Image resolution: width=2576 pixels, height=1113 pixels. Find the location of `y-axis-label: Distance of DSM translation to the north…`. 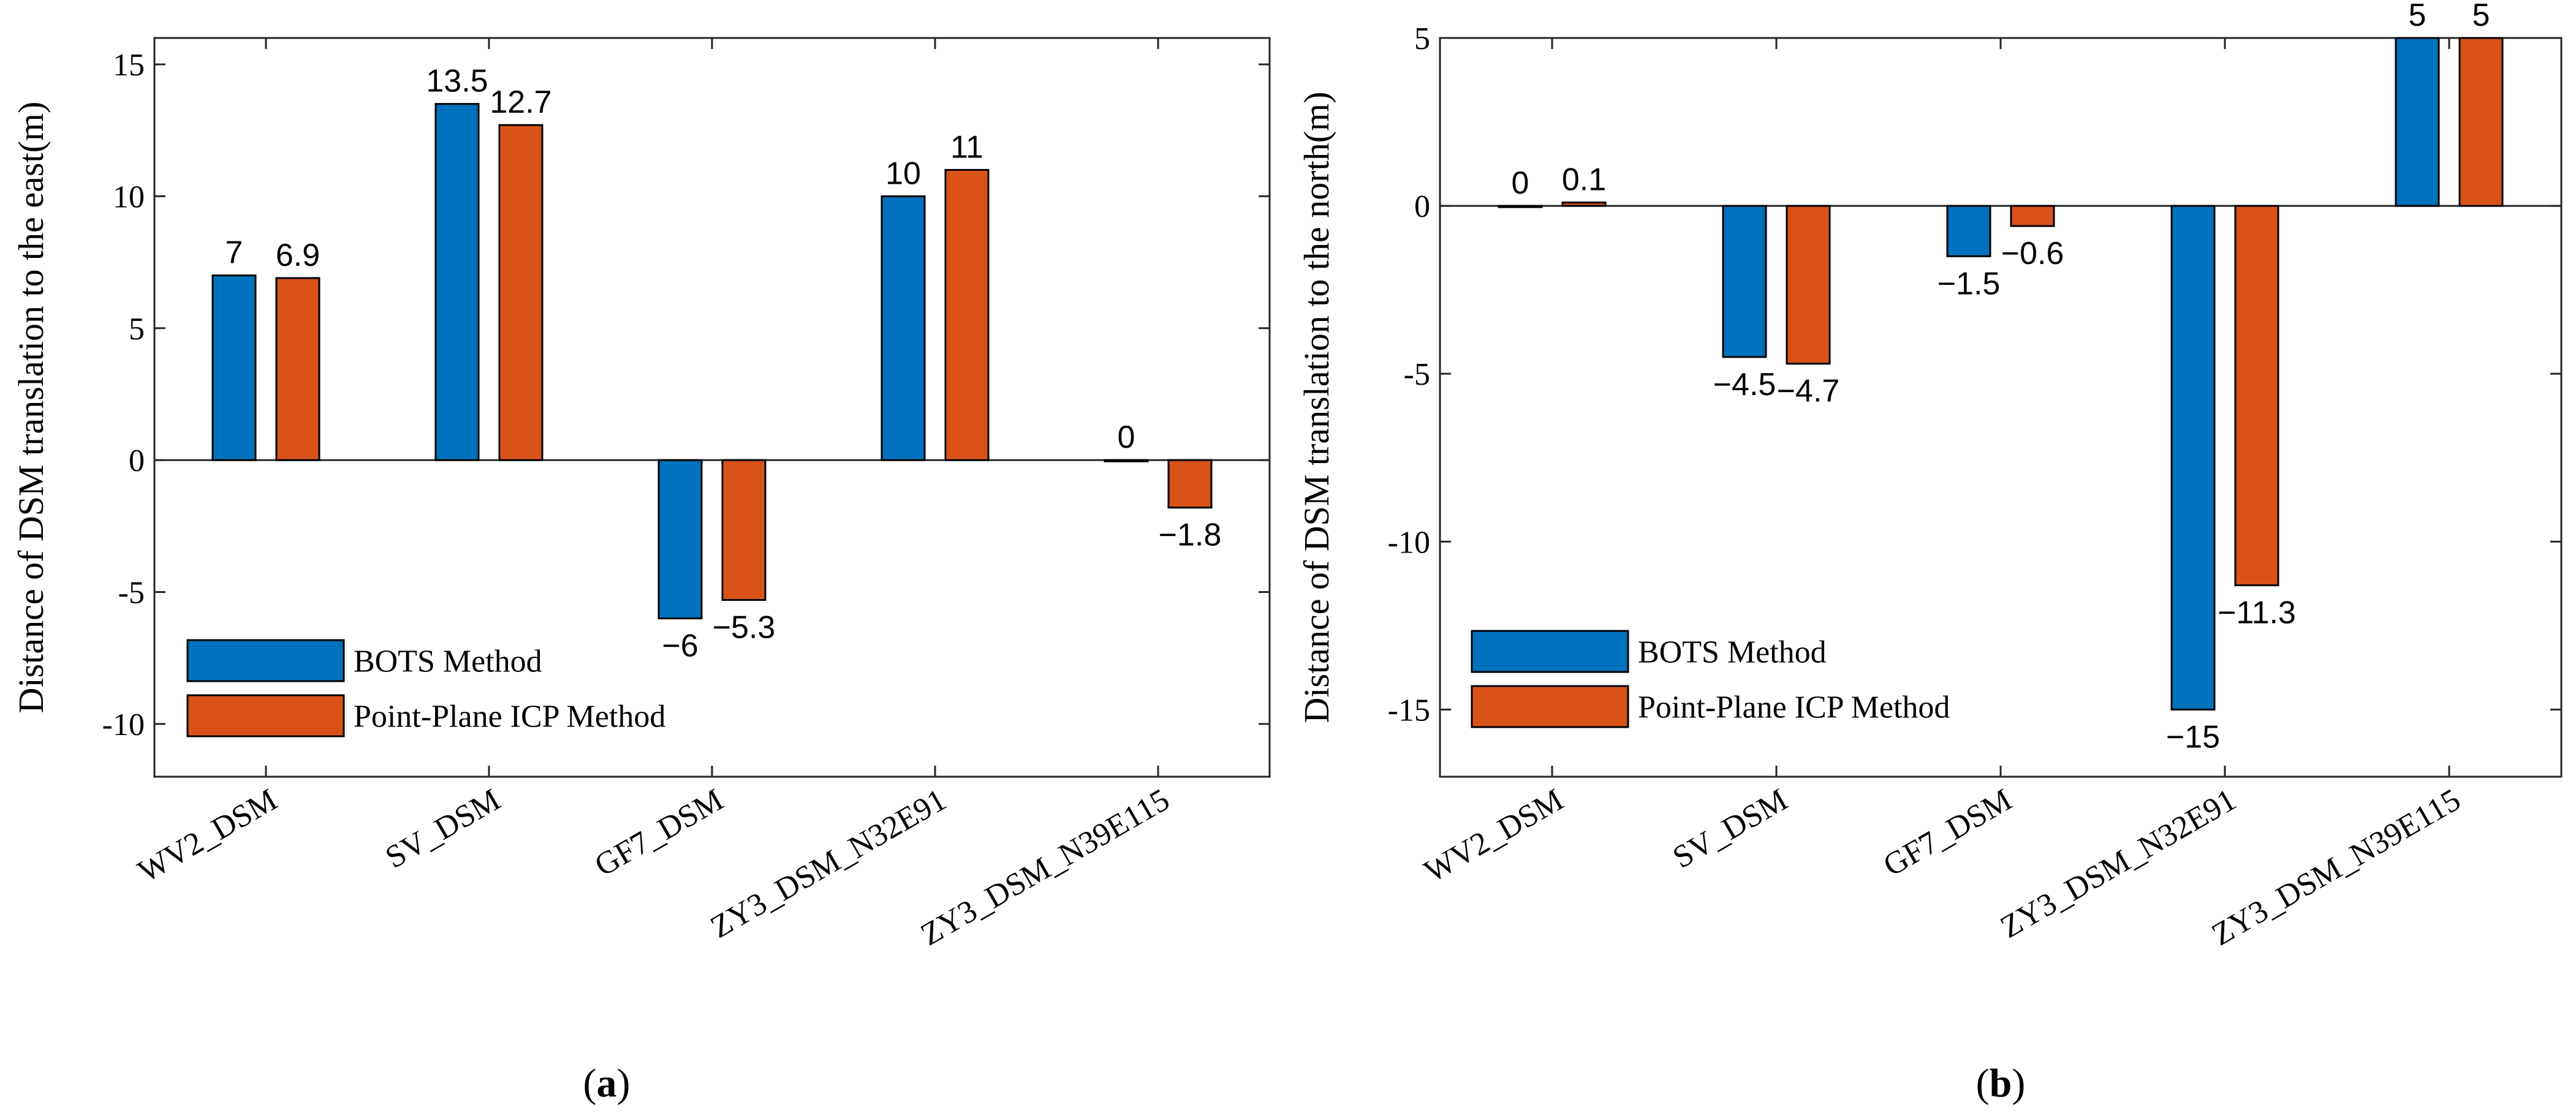

y-axis-label: Distance of DSM translation to the north… is located at coordinates (1316, 407).